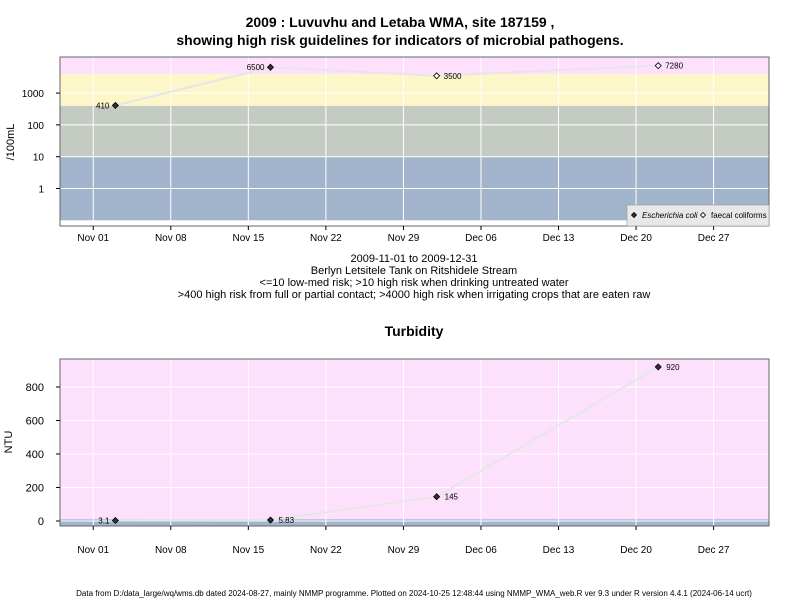  I want to click on x-tick-label-top-8: Dec 27, so click(714, 238).